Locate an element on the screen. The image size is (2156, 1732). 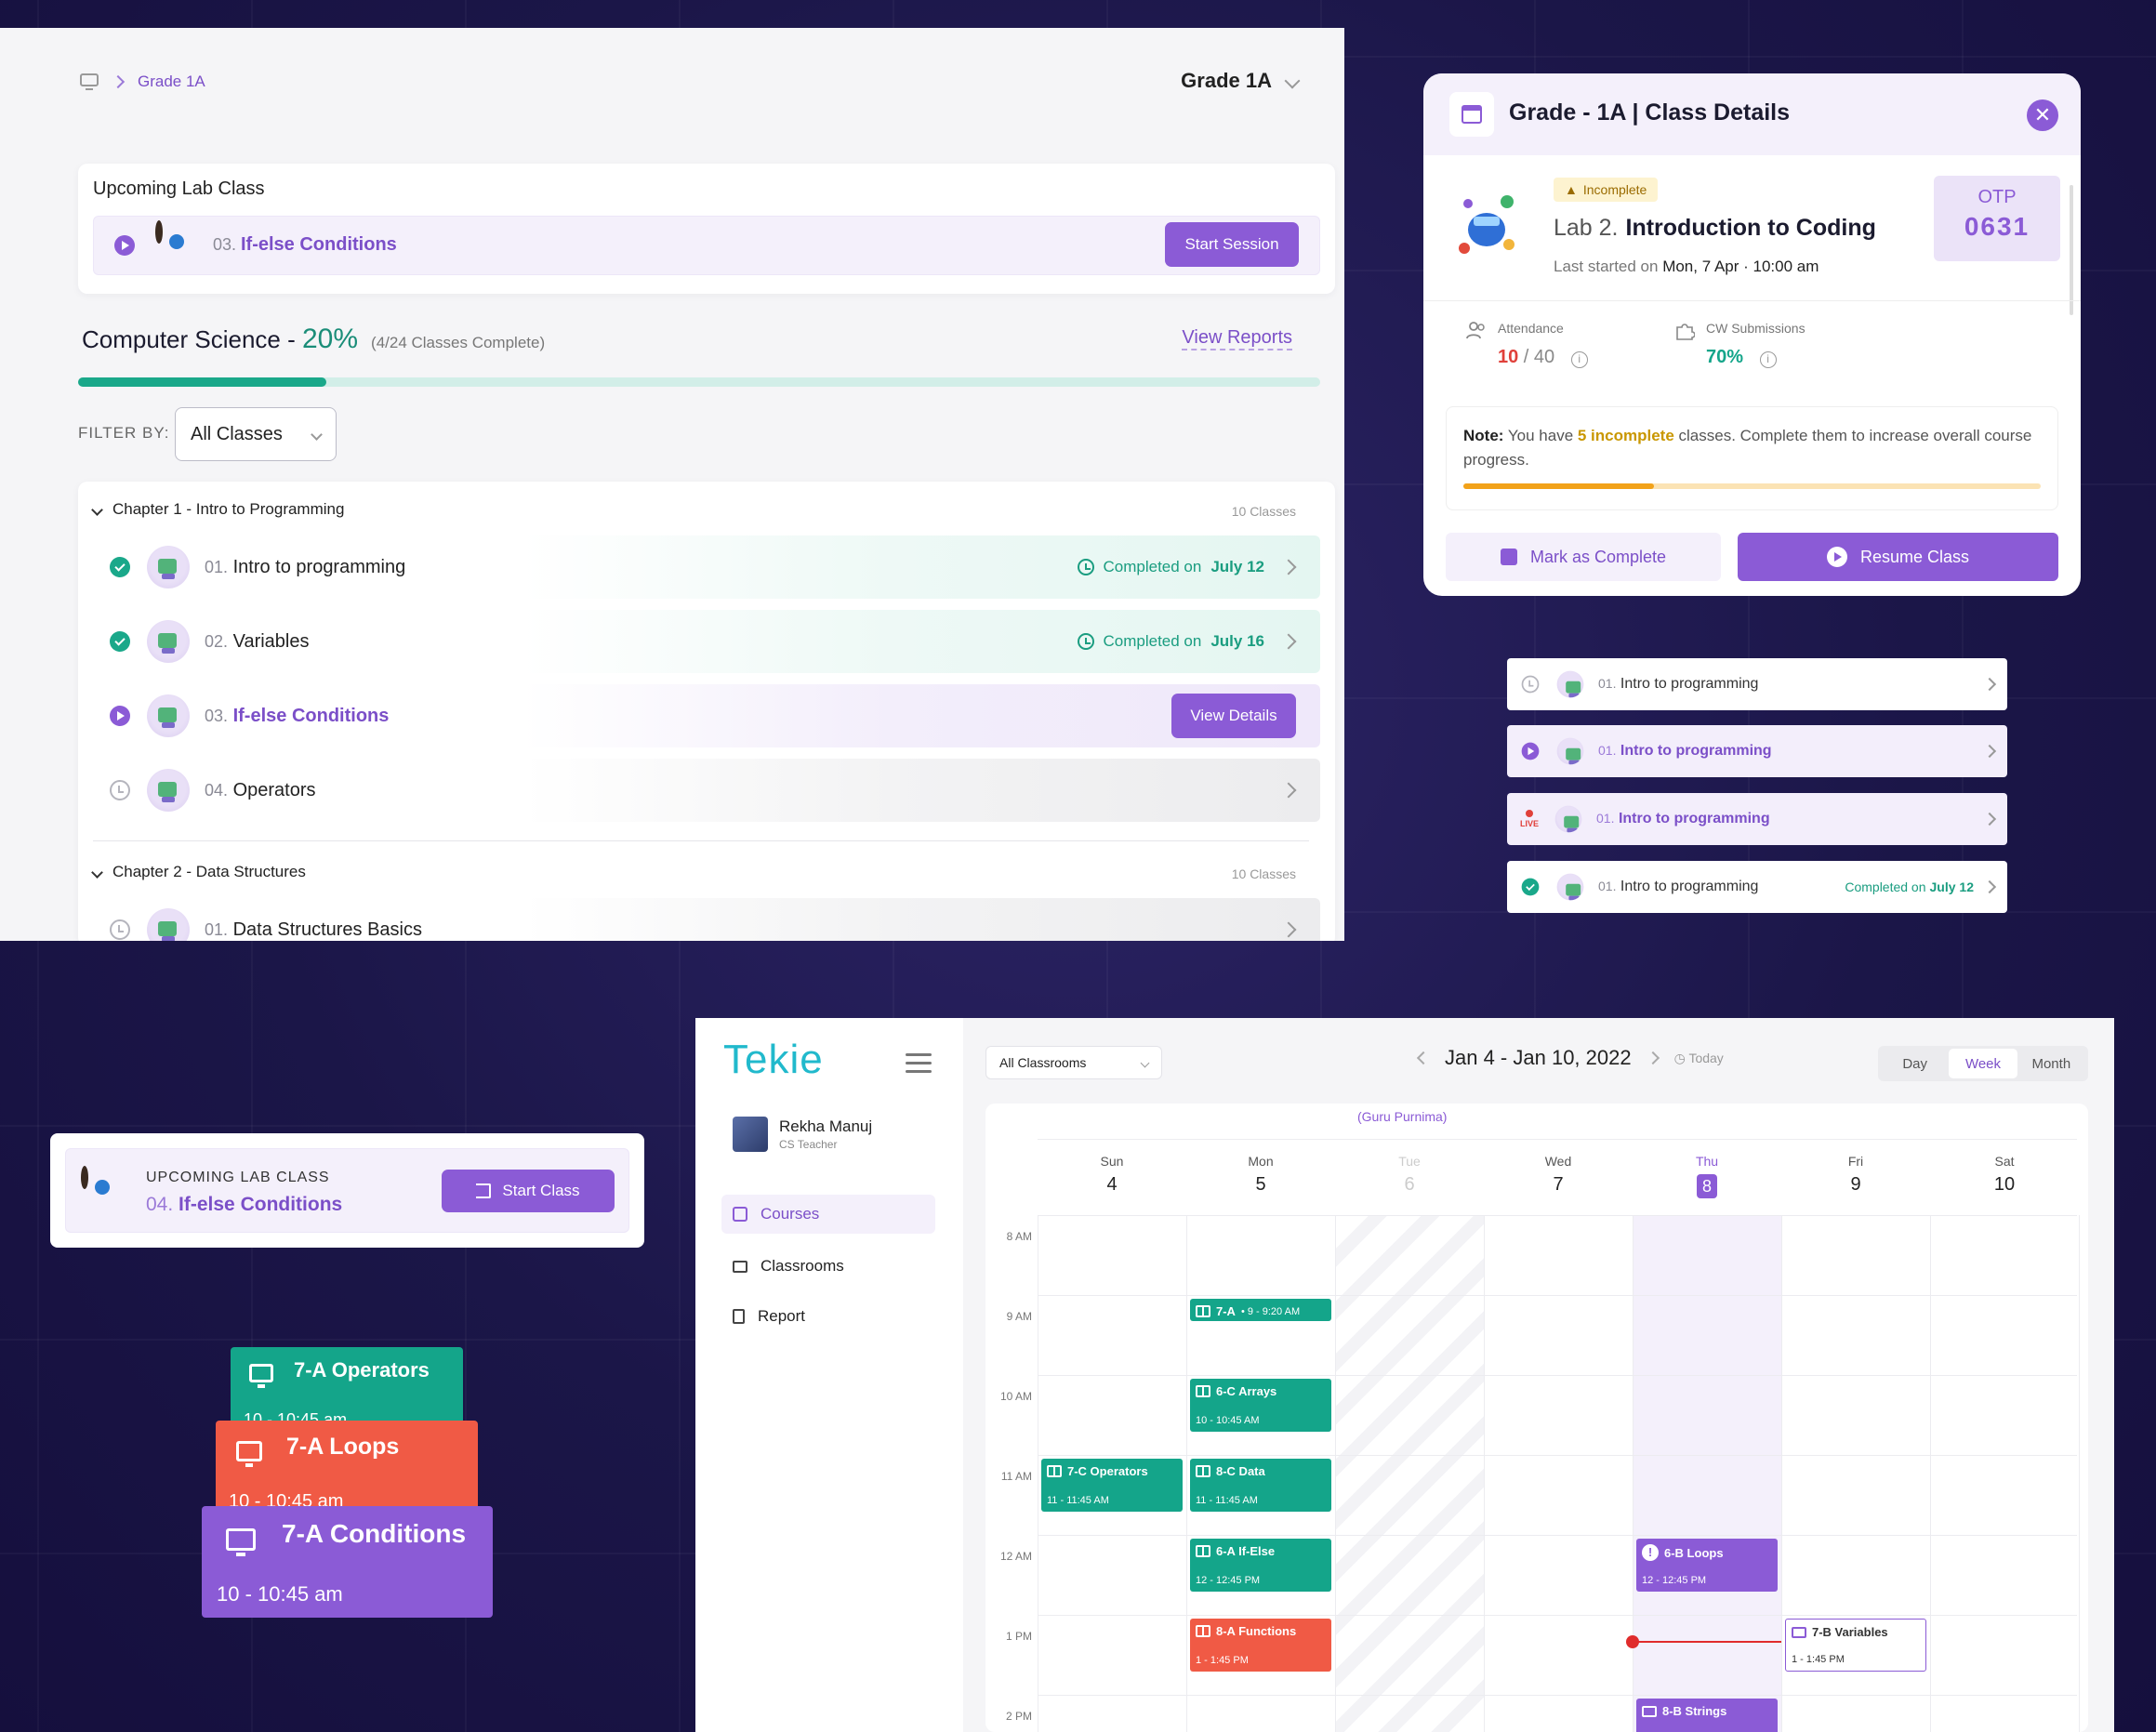
check-icon is located at coordinates (1530, 887).